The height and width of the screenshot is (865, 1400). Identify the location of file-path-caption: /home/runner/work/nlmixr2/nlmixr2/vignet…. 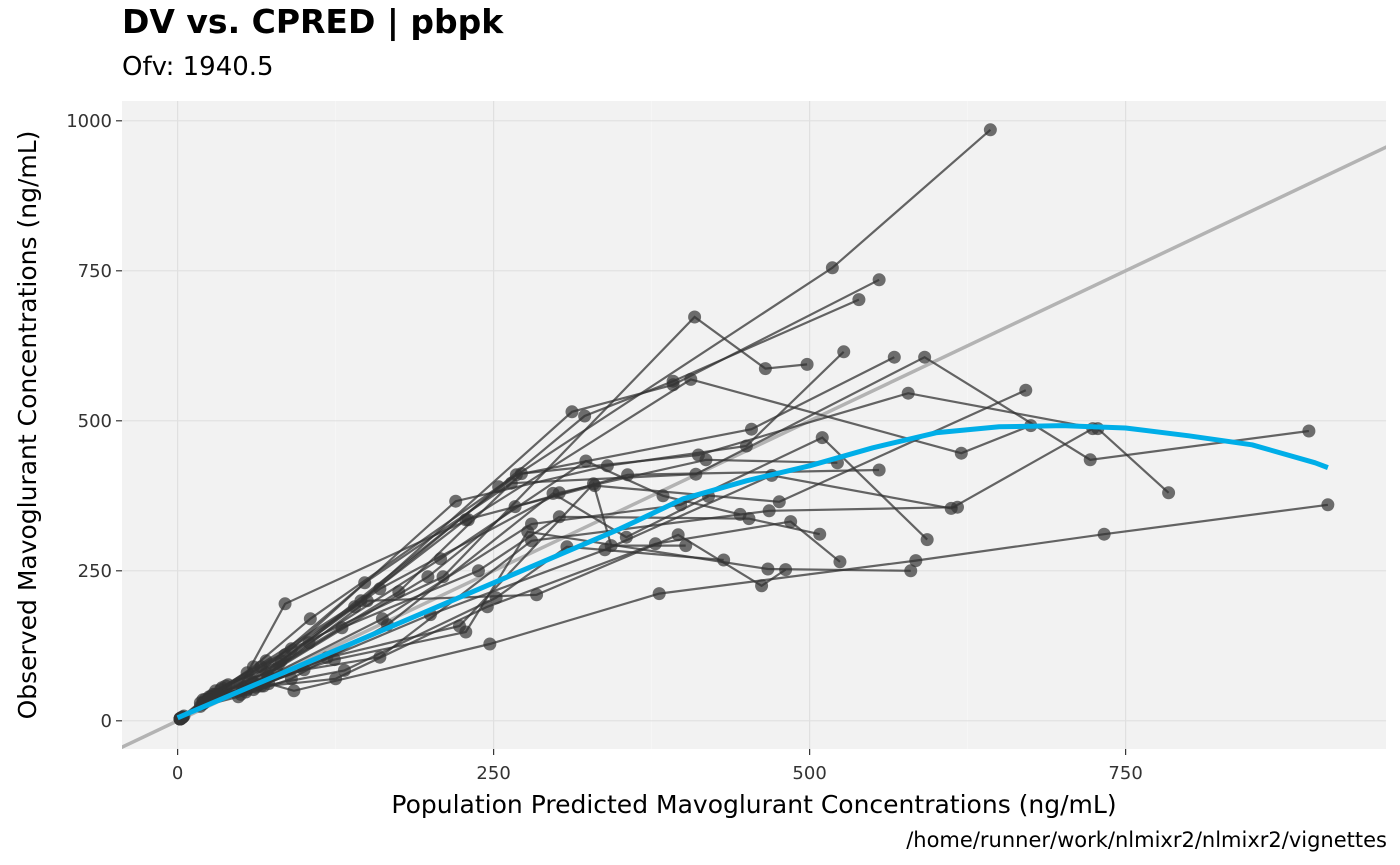
(1146, 840).